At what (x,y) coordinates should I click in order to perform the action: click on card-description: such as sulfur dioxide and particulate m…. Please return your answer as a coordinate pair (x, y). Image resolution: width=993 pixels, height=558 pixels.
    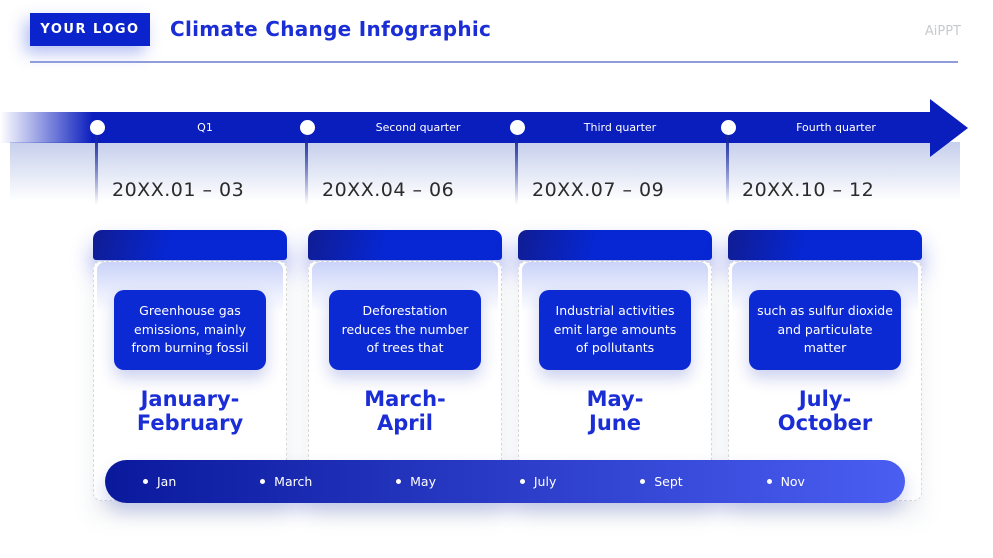
    Looking at the image, I should click on (825, 329).